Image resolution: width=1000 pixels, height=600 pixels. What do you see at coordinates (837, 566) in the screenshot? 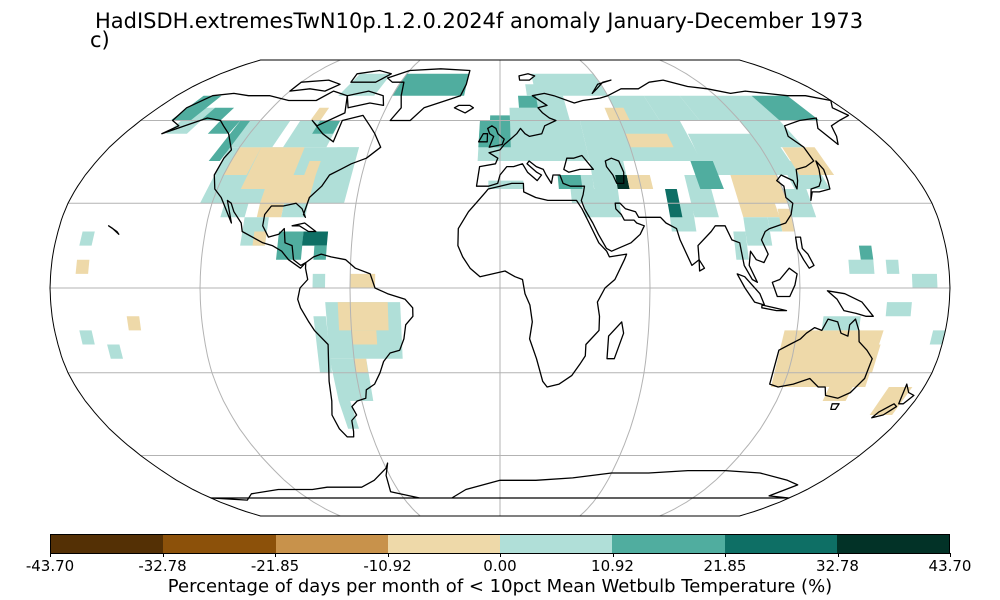
I see `colorbar-tick-label: 32.78` at bounding box center [837, 566].